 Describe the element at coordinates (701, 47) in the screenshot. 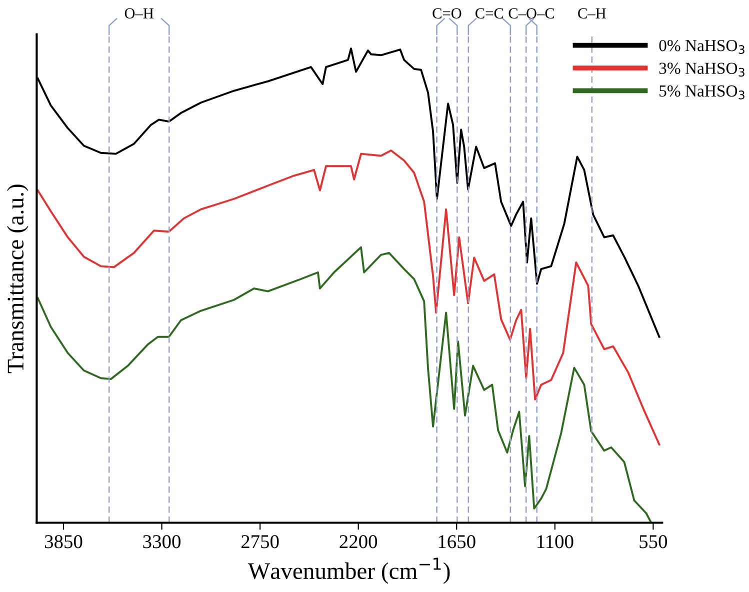

I see `legend-label: 0% NaHSO$_{3}$` at that location.